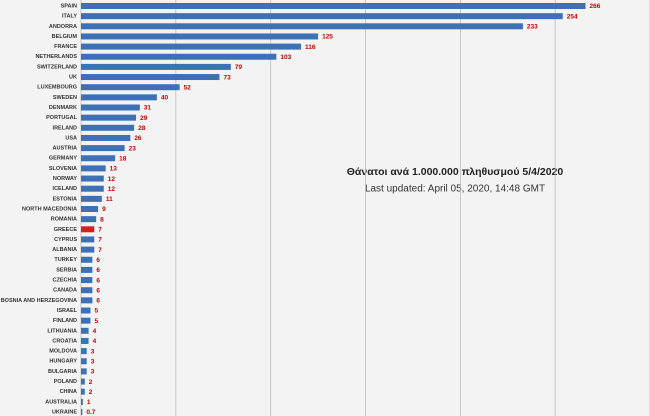  I want to click on category-label: AUSTRALIA, so click(61, 402).